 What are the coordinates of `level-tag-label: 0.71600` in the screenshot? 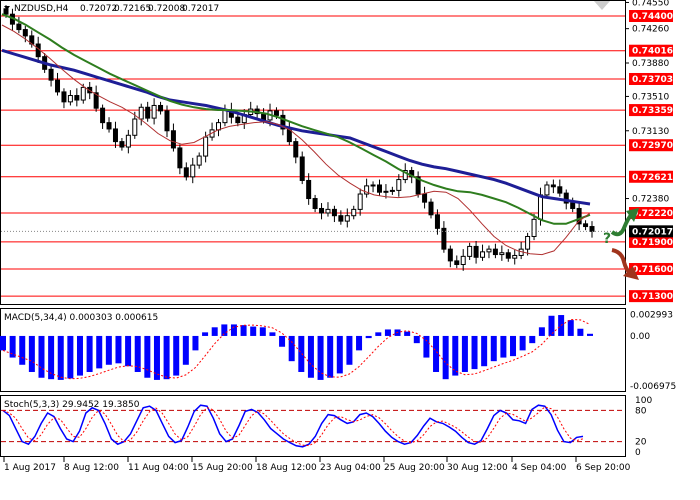 It's located at (652, 270).